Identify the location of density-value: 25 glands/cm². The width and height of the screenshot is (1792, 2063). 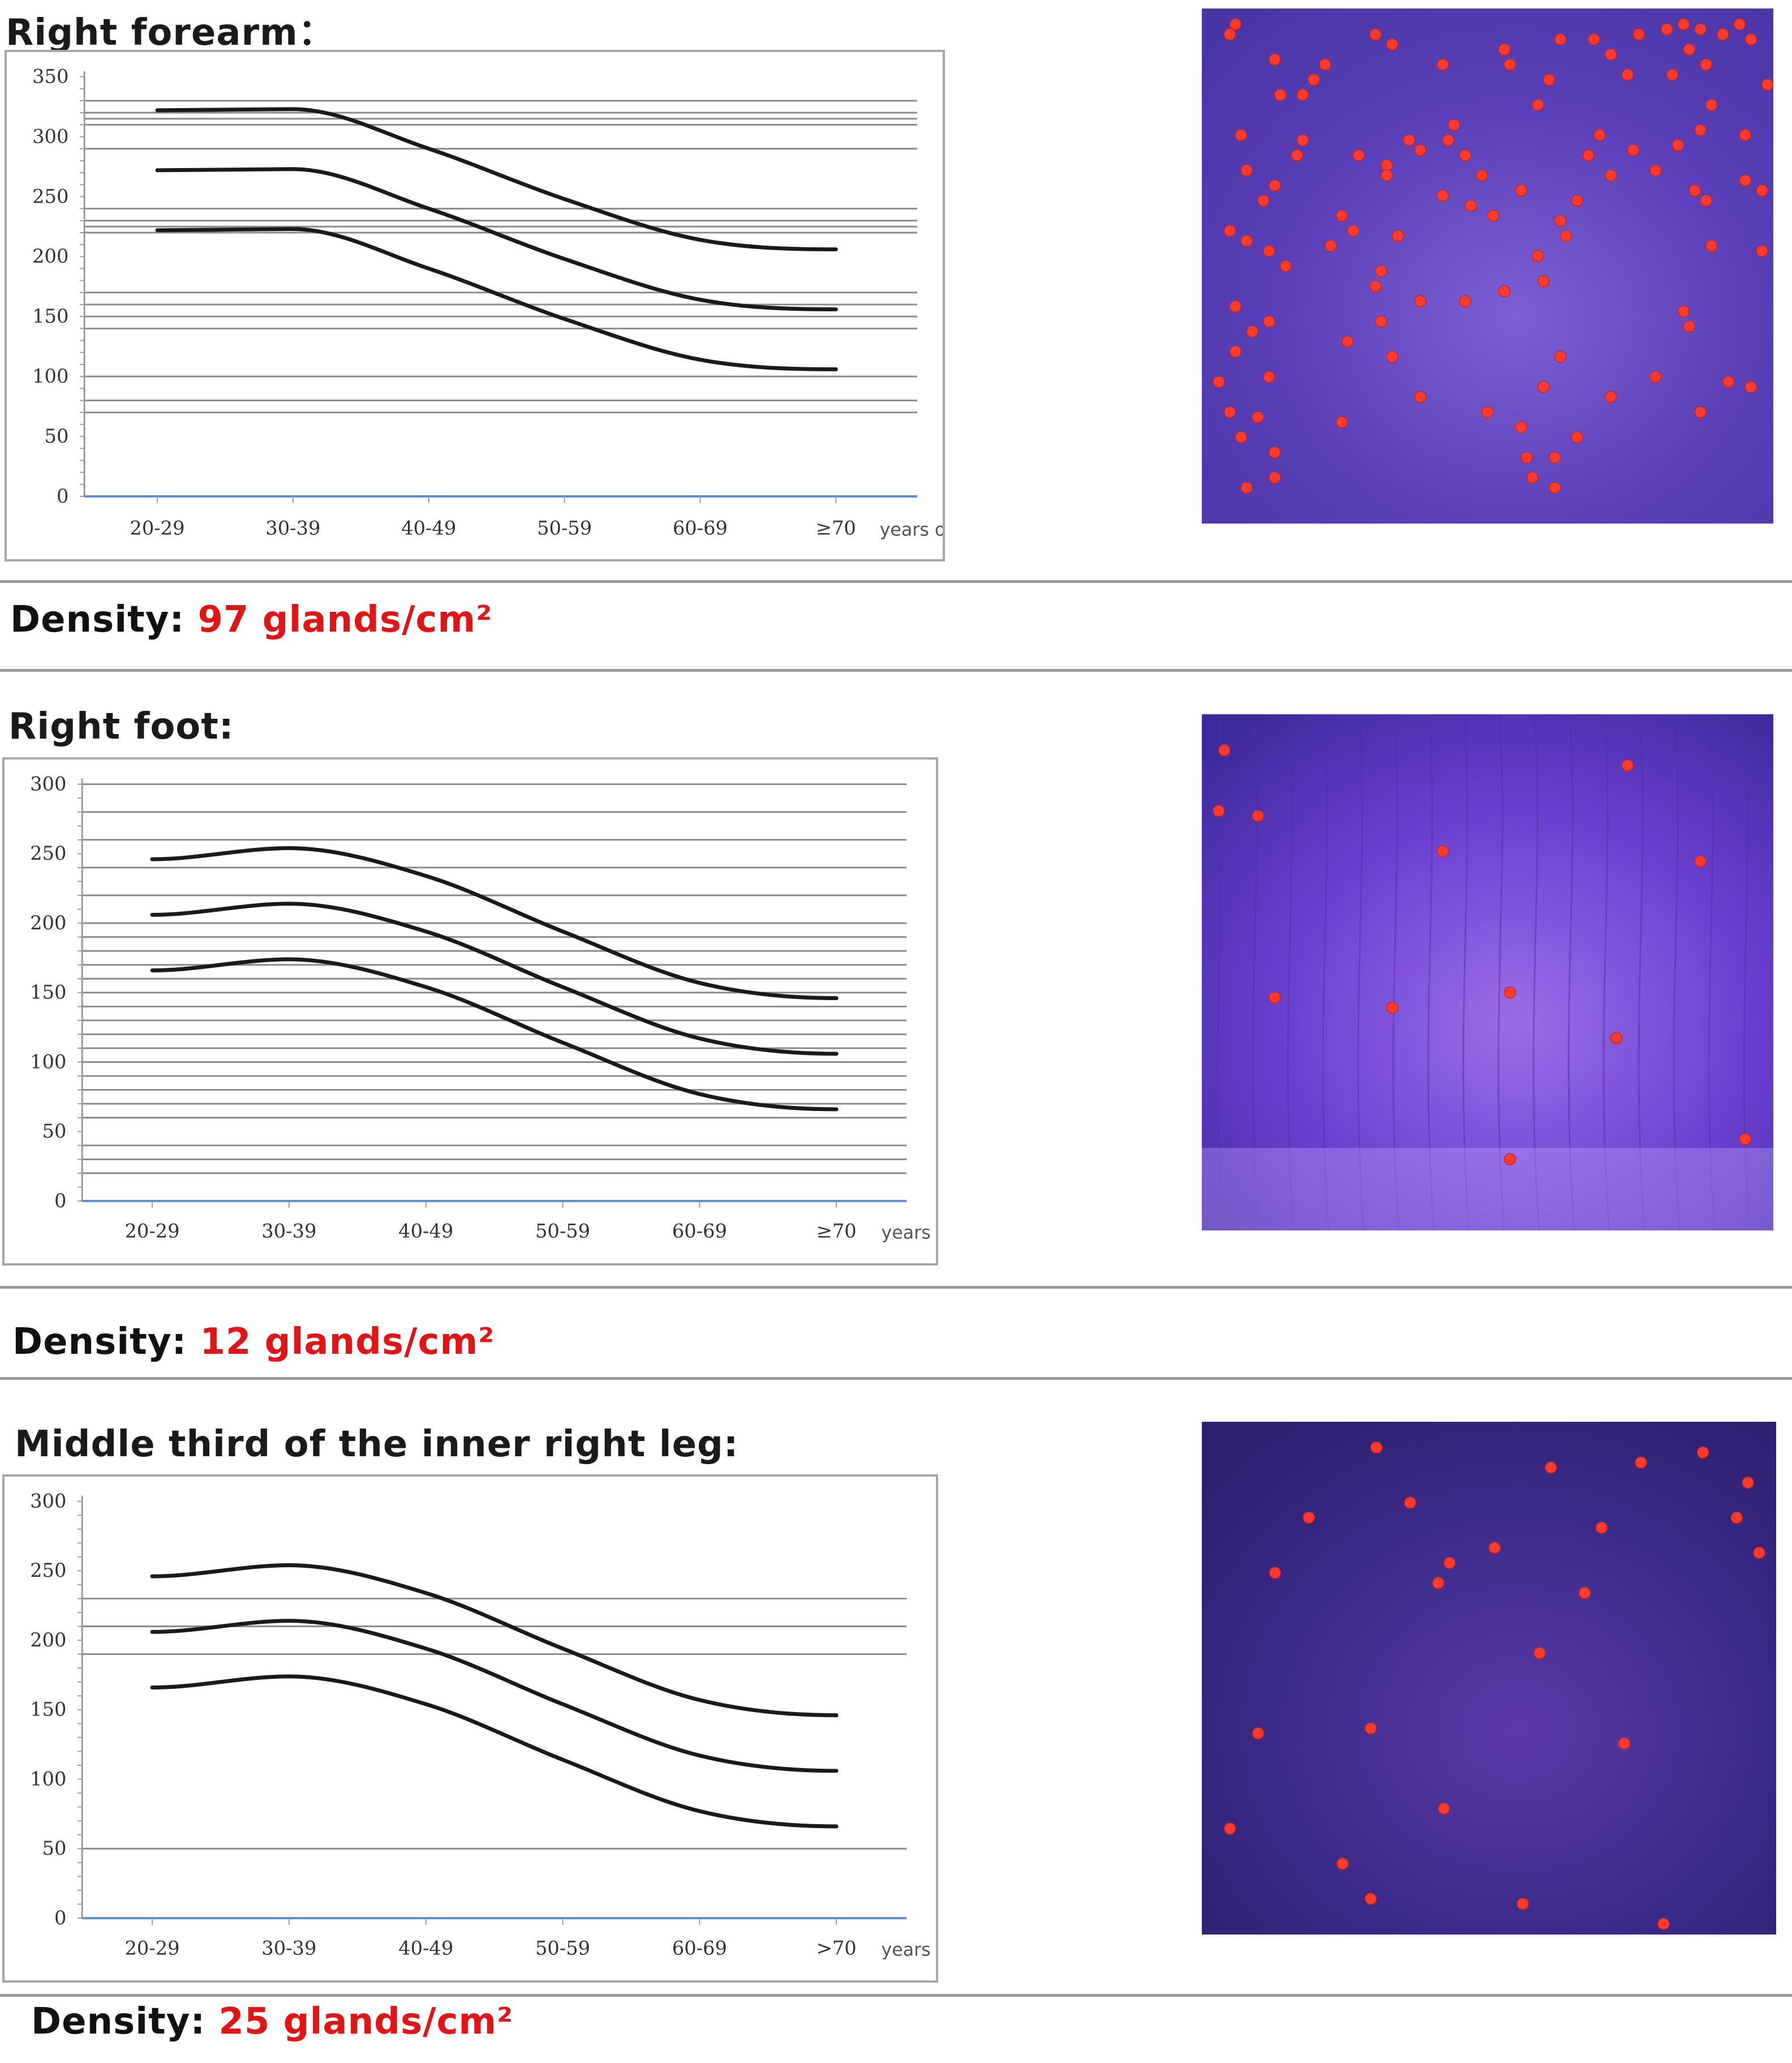
(366, 2022).